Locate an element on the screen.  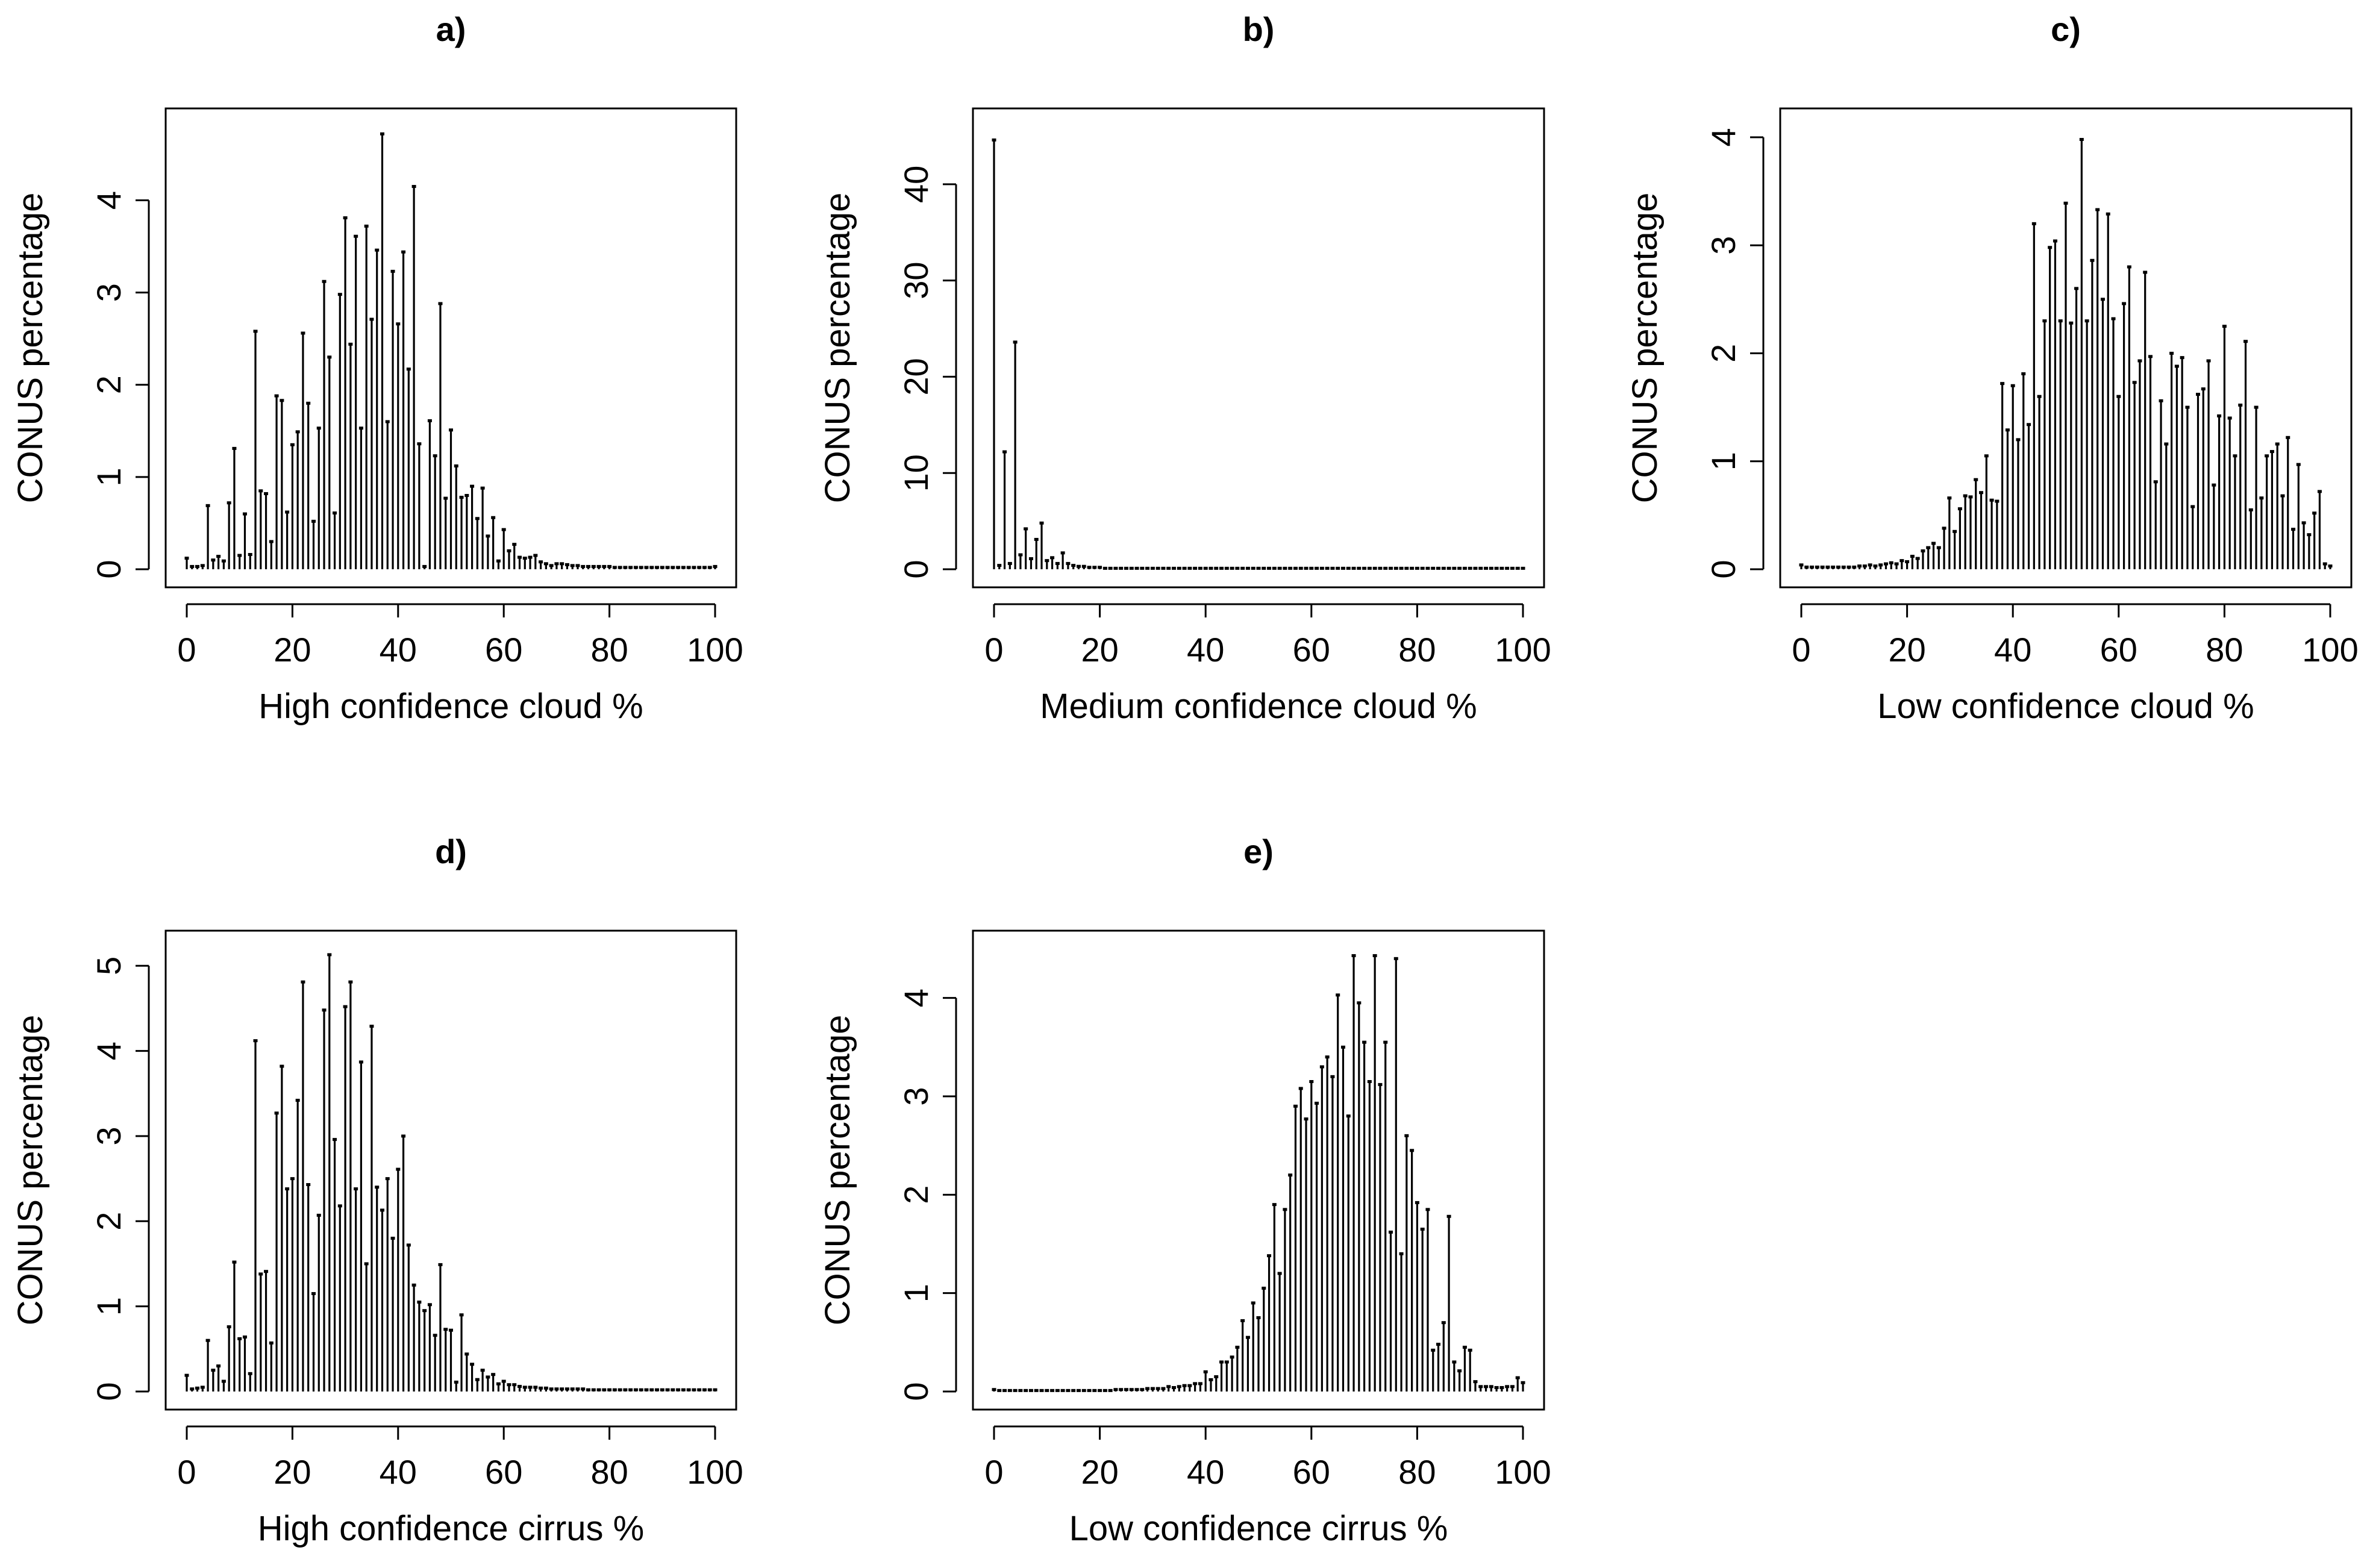
y-tick-label: 2 is located at coordinates (109, 1221).